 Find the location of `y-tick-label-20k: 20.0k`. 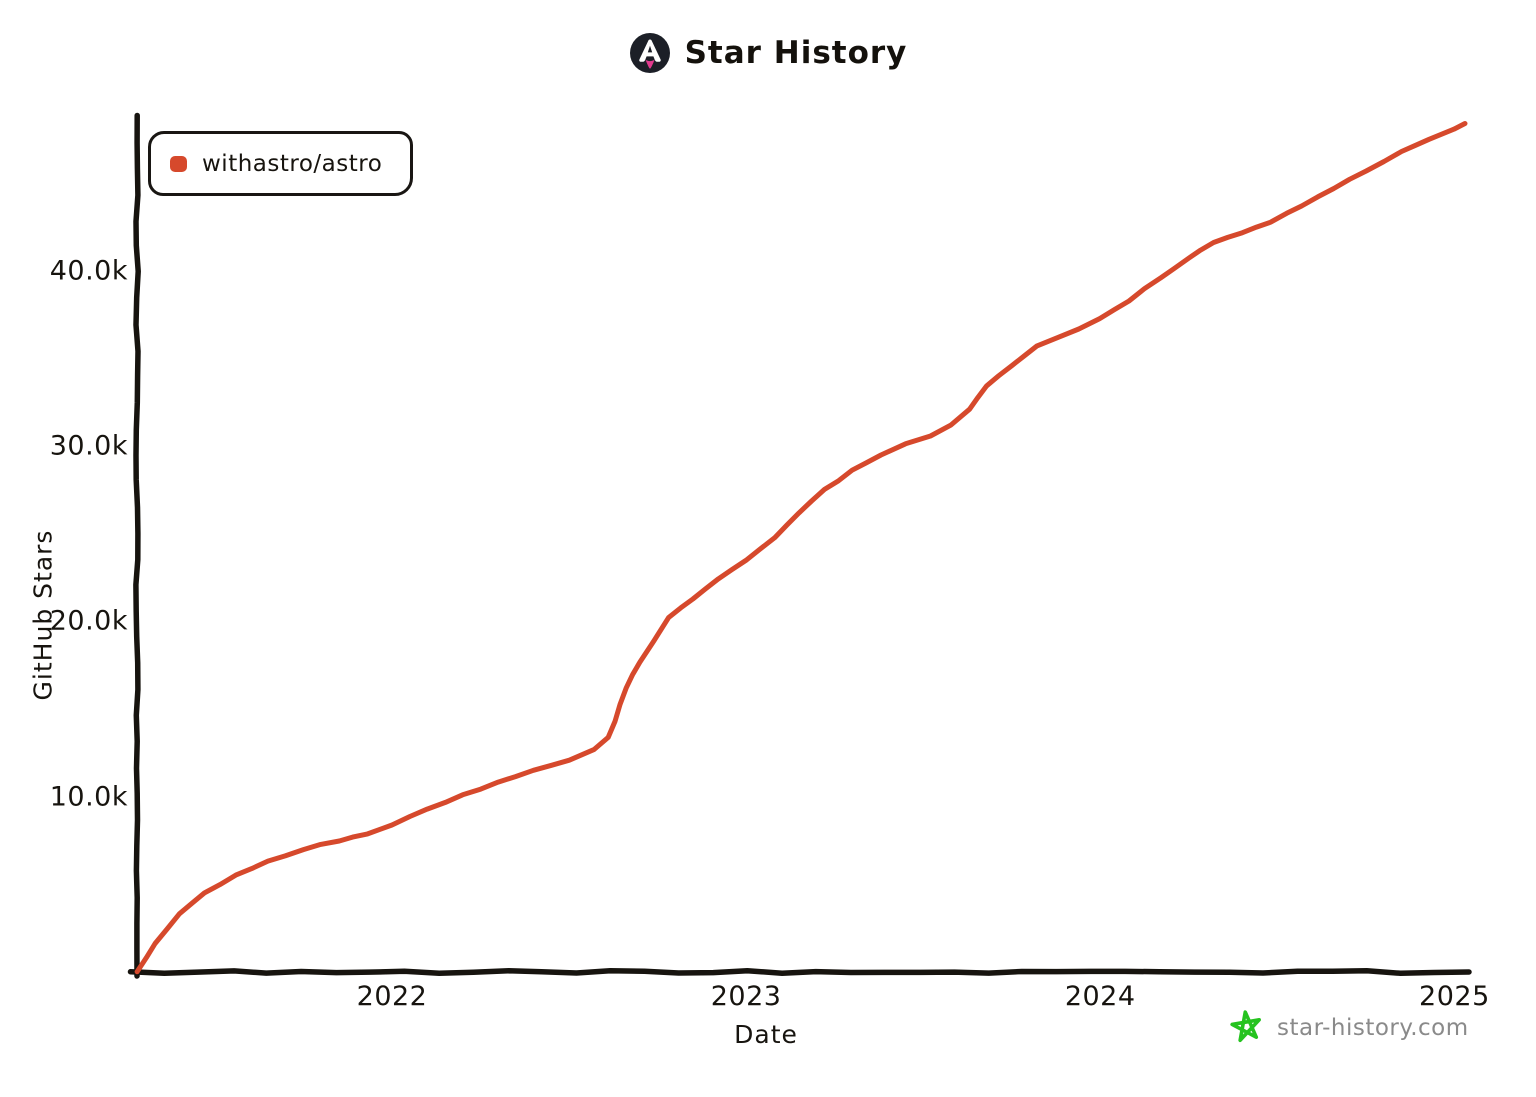

y-tick-label-20k: 20.0k is located at coordinates (88, 621).